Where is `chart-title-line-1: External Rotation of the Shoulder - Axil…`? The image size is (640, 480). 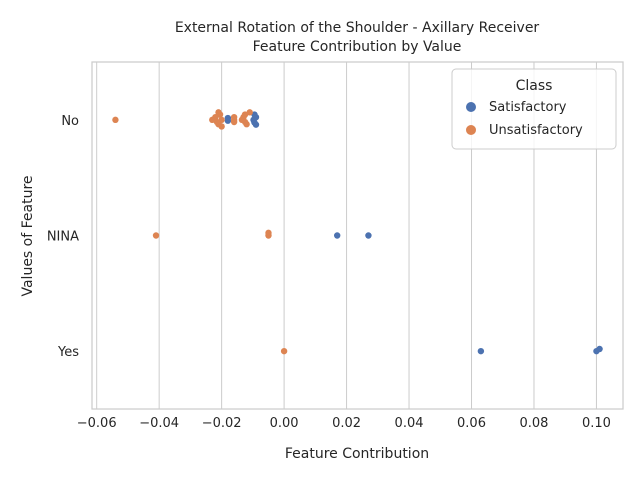
chart-title-line-1: External Rotation of the Shoulder - Axil… is located at coordinates (357, 28).